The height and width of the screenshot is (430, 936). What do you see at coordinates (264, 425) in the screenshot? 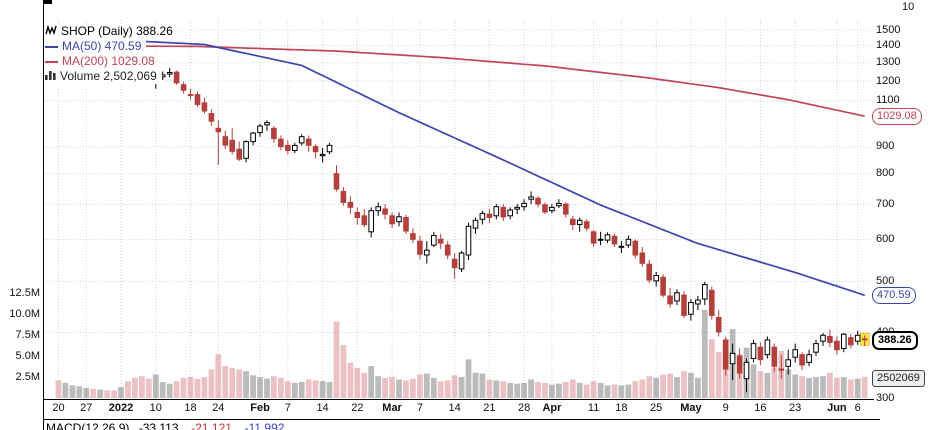
I see `macd-value-3: -11.992` at bounding box center [264, 425].